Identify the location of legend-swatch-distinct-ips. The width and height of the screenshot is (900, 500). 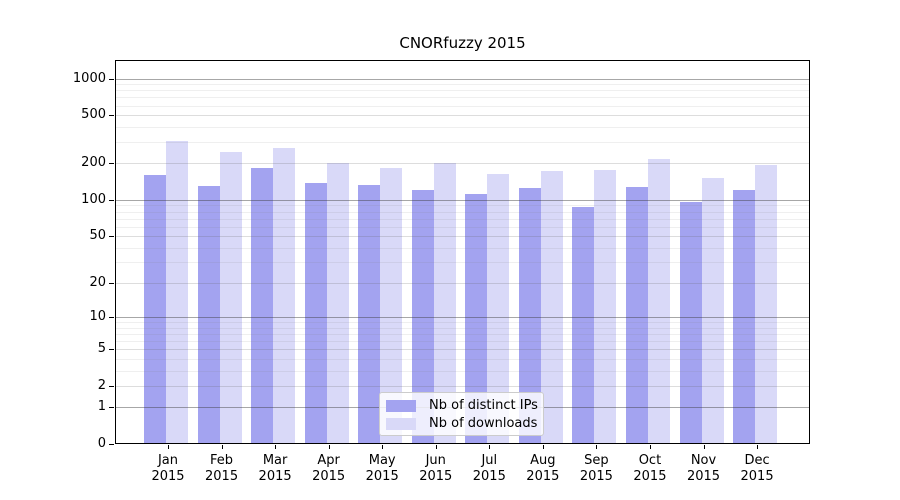
(401, 406).